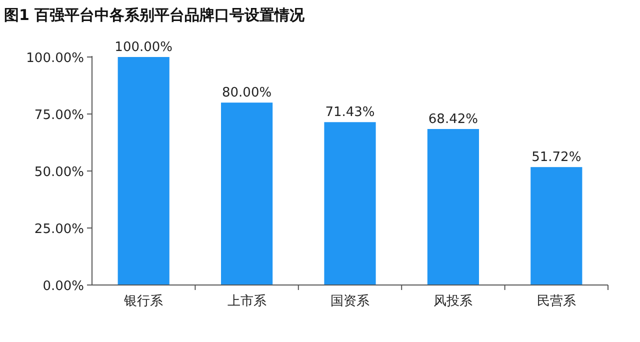 The height and width of the screenshot is (342, 640). Describe the element at coordinates (155, 15) in the screenshot. I see `chart-title: 图1 百强平台中各系别平台品牌口号设置情况` at that location.